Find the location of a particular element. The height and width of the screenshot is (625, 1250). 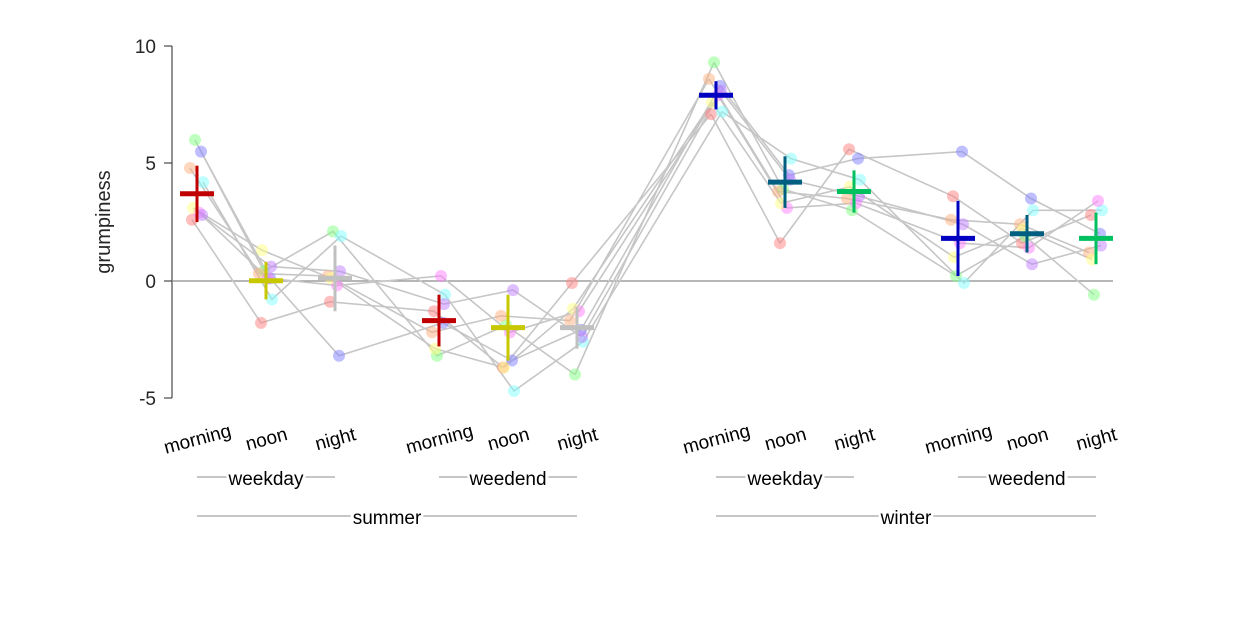

y-tick-label: 0 is located at coordinates (150, 282).